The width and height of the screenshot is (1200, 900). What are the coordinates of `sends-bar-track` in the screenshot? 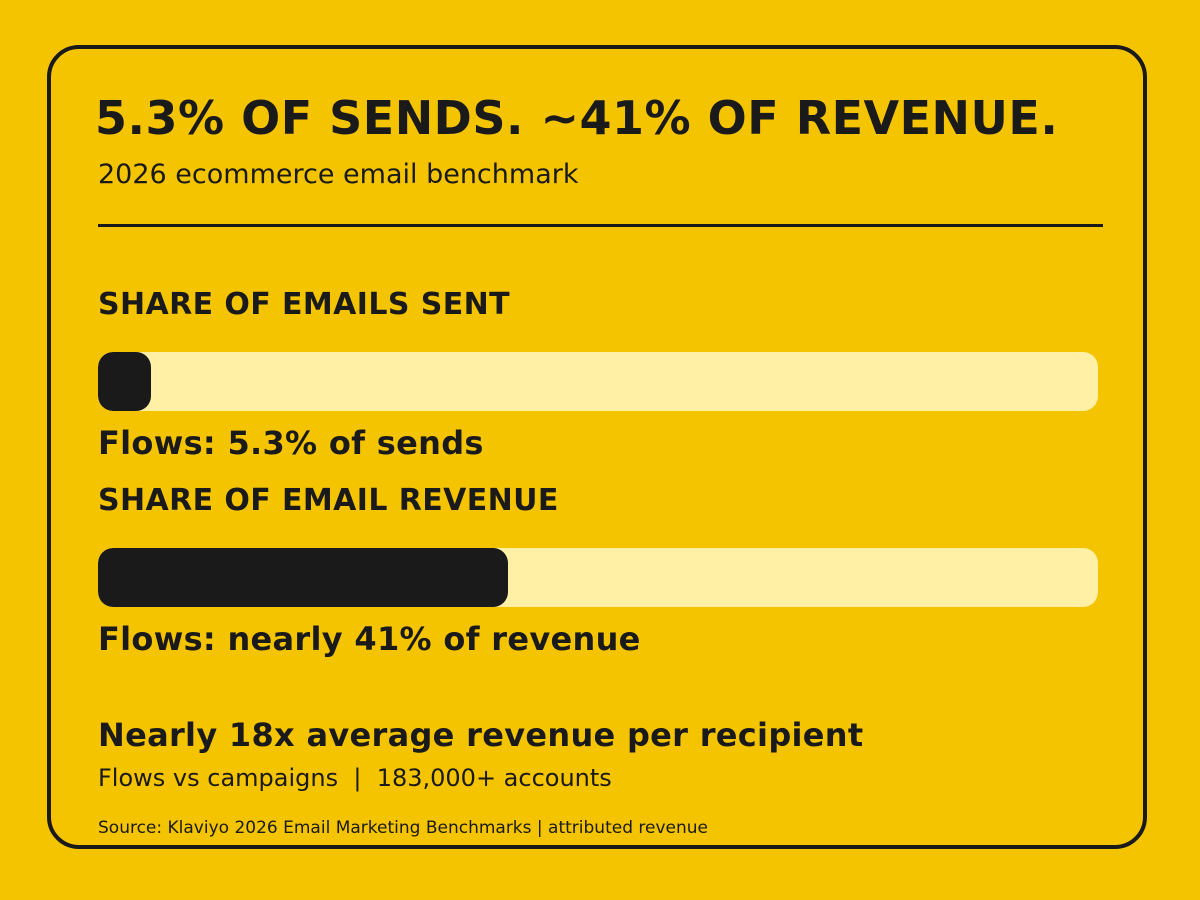 It's located at (598, 381).